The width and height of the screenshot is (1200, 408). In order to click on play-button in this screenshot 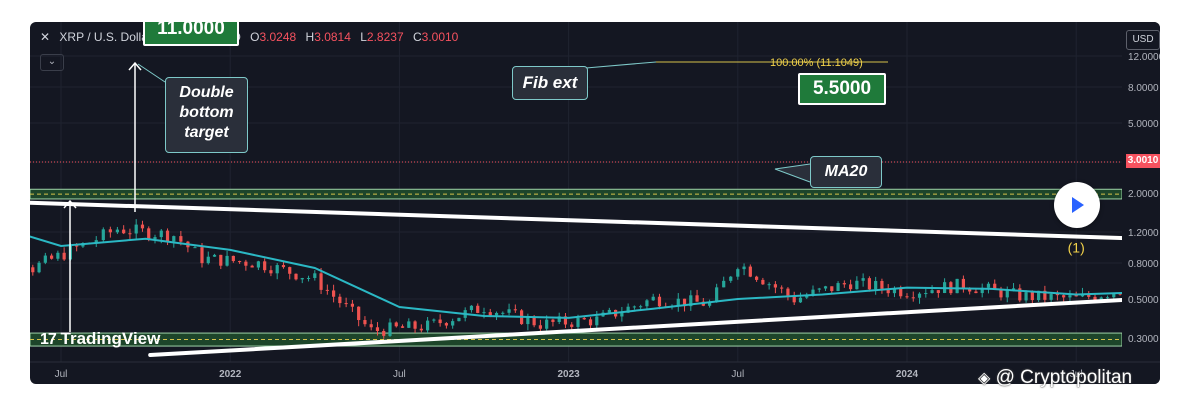, I will do `click(1077, 205)`.